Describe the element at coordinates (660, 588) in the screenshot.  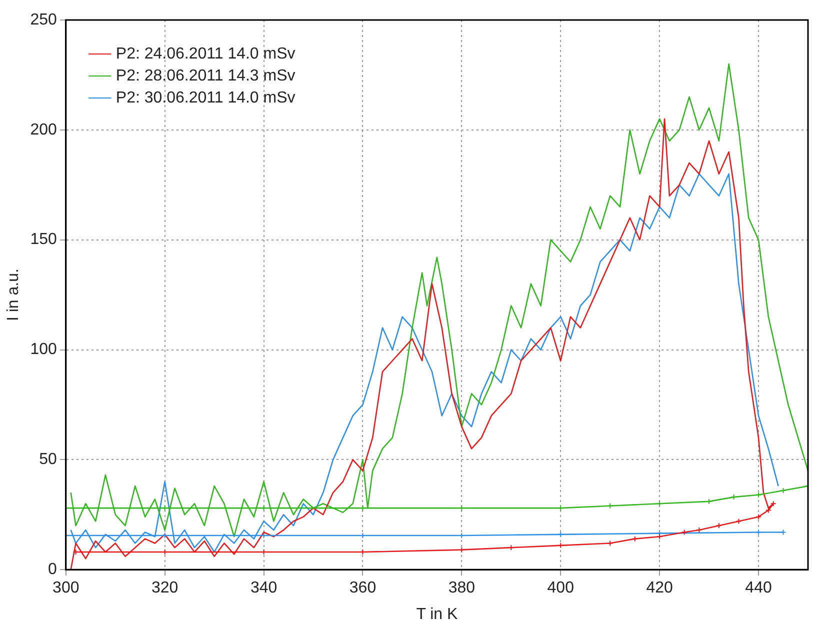
I see `x-tick-label: 420` at that location.